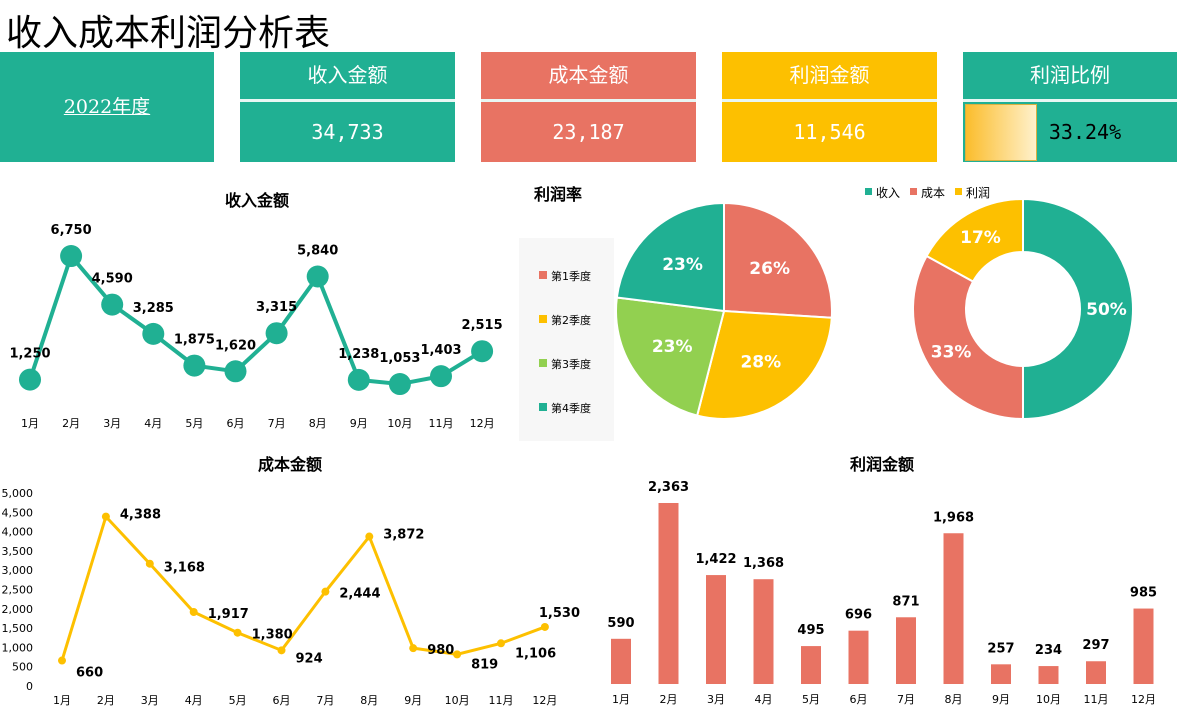 The height and width of the screenshot is (721, 1177). Describe the element at coordinates (1143, 699) in the screenshot. I see `x-tick-label: 12月` at that location.